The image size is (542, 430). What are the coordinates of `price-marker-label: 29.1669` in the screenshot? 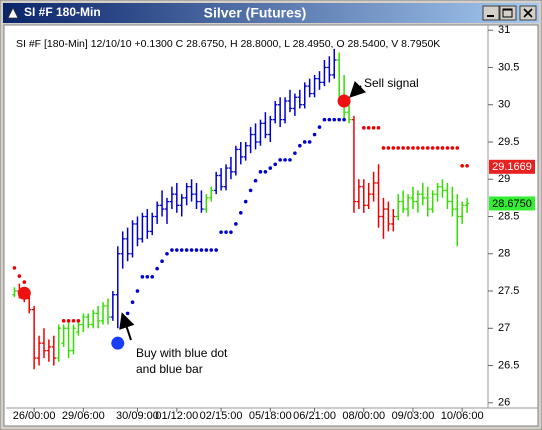 It's located at (512, 167).